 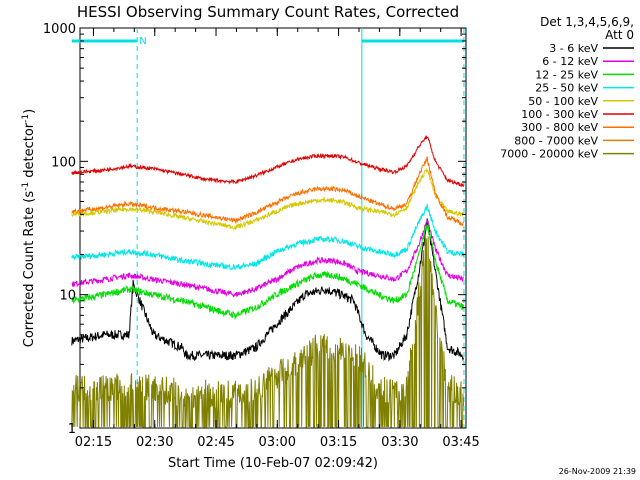 I want to click on y-tick-label: 10, so click(x=67, y=296).